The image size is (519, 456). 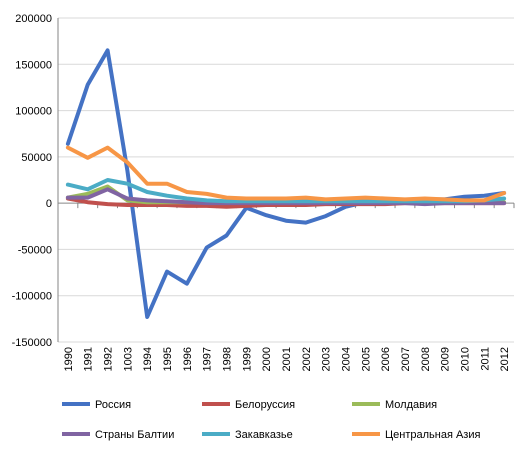 What do you see at coordinates (411, 405) in the screenshot?
I see `legend-label: Молдавия` at bounding box center [411, 405].